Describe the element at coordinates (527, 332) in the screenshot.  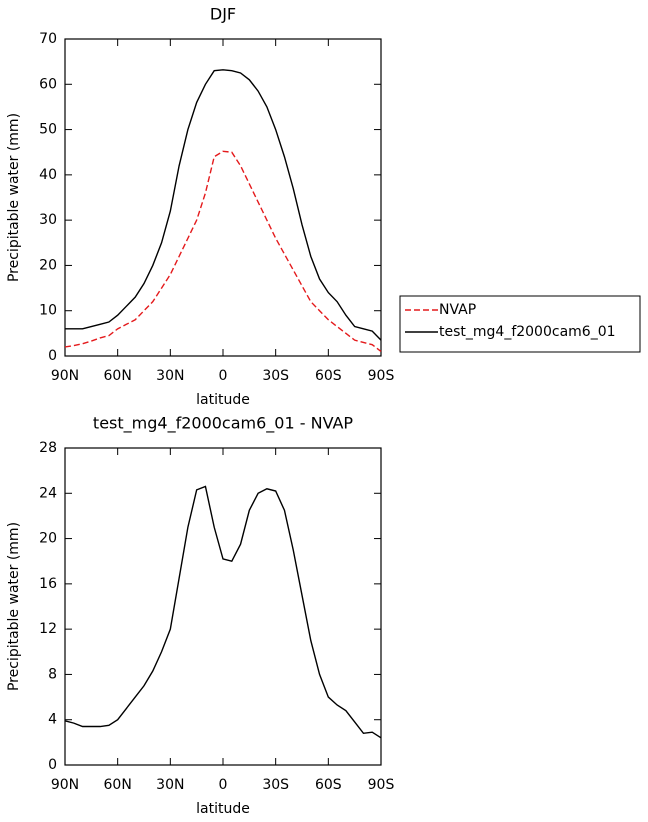
I see `legend-label: test_mg4_f2000cam6_01` at that location.